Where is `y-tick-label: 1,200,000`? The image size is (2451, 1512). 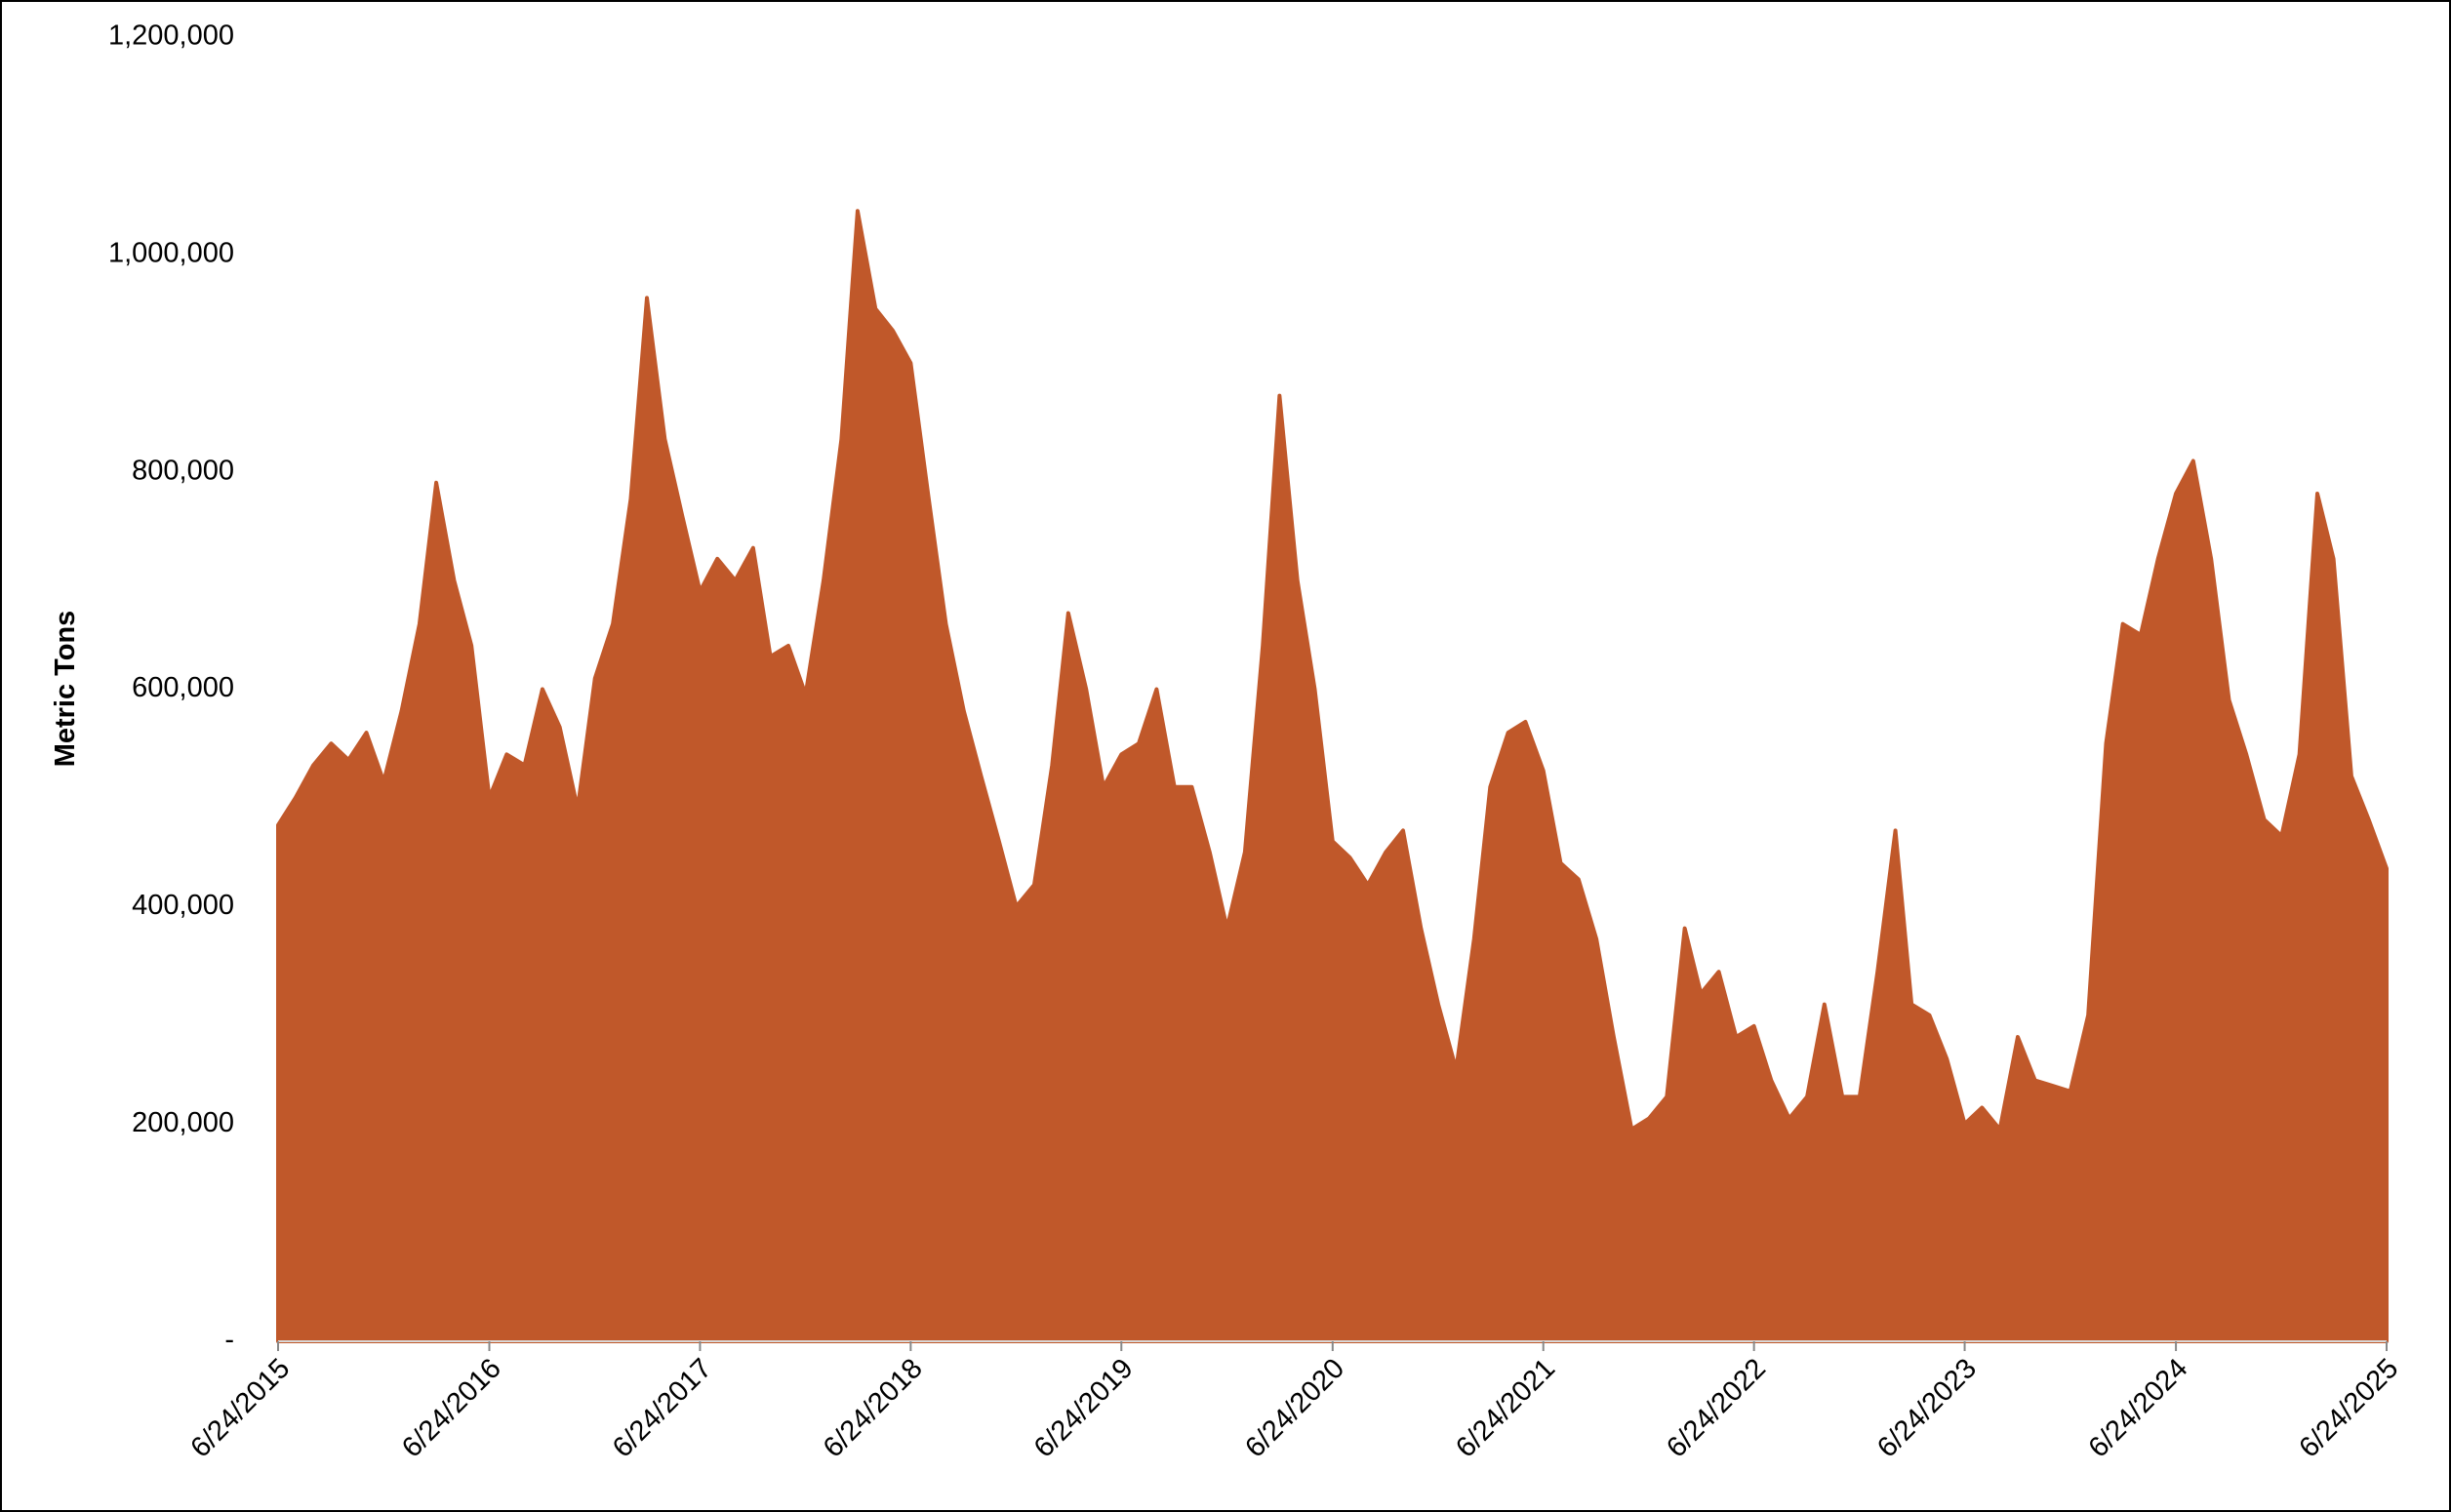 y-tick-label: 1,200,000 is located at coordinates (171, 36).